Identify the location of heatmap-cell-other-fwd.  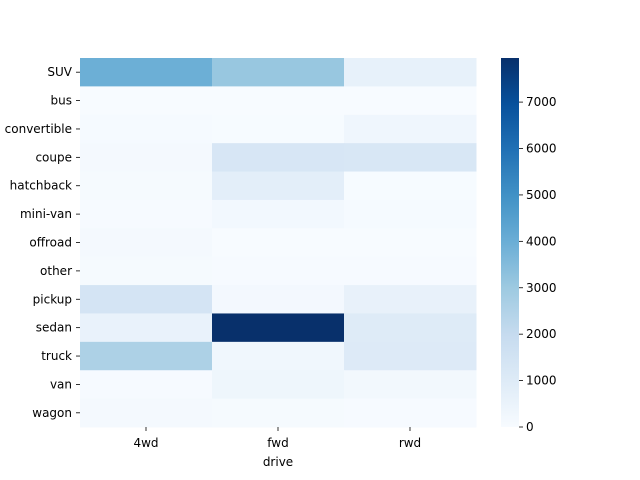
(278, 271).